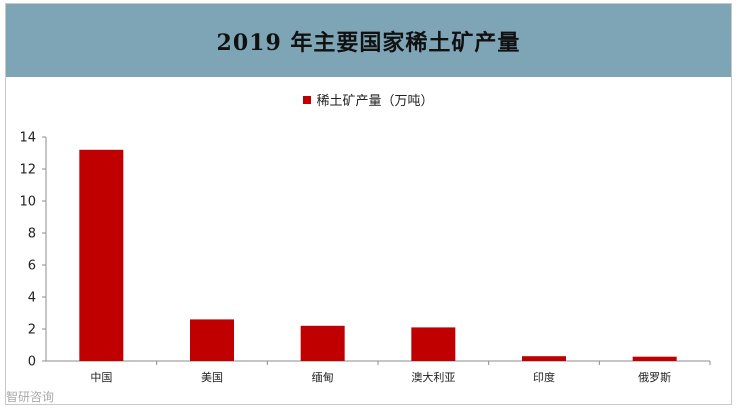 The image size is (743, 413). I want to click on chart-title: 2019 年主要国家稀土矿产量, so click(368, 42).